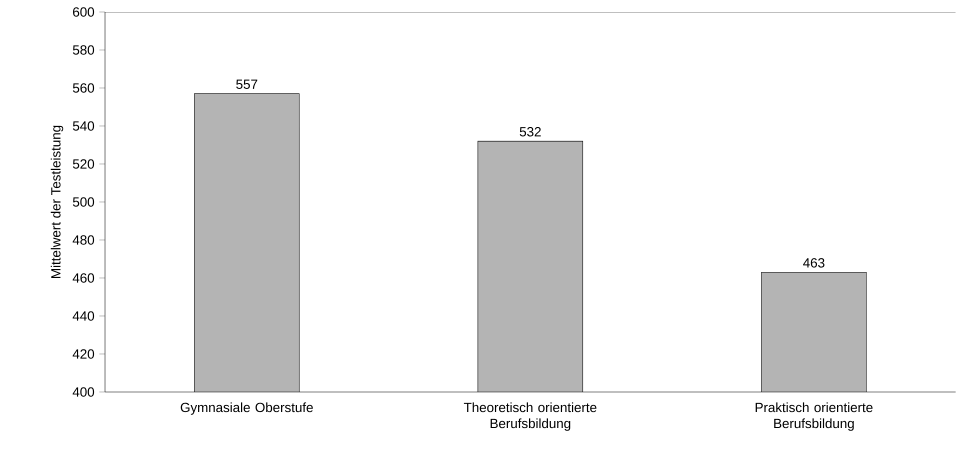 The height and width of the screenshot is (452, 957). I want to click on x-tick-label: Praktisch orientierte Berufsbildung, so click(814, 416).